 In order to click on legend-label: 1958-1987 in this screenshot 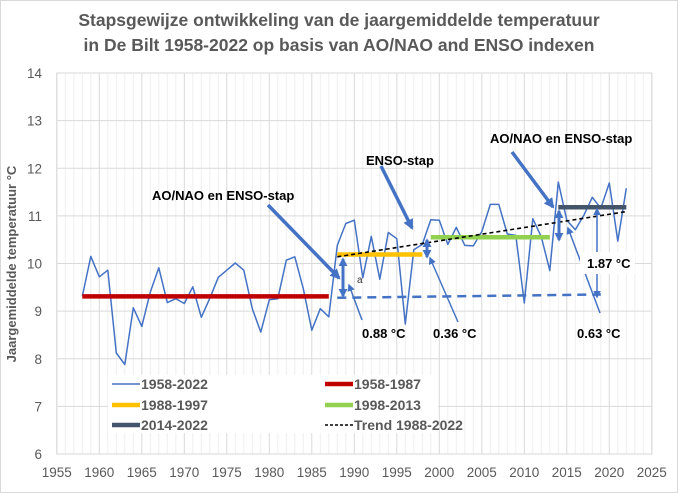, I will do `click(387, 384)`.